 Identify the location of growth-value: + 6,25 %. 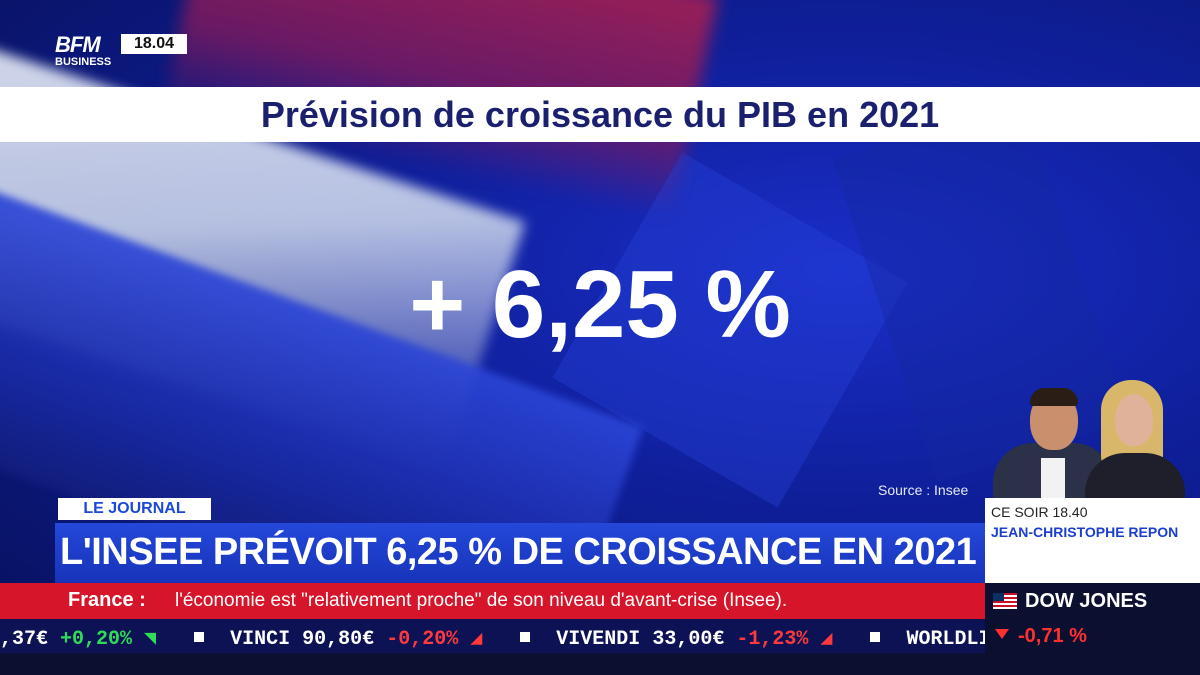
(600, 304).